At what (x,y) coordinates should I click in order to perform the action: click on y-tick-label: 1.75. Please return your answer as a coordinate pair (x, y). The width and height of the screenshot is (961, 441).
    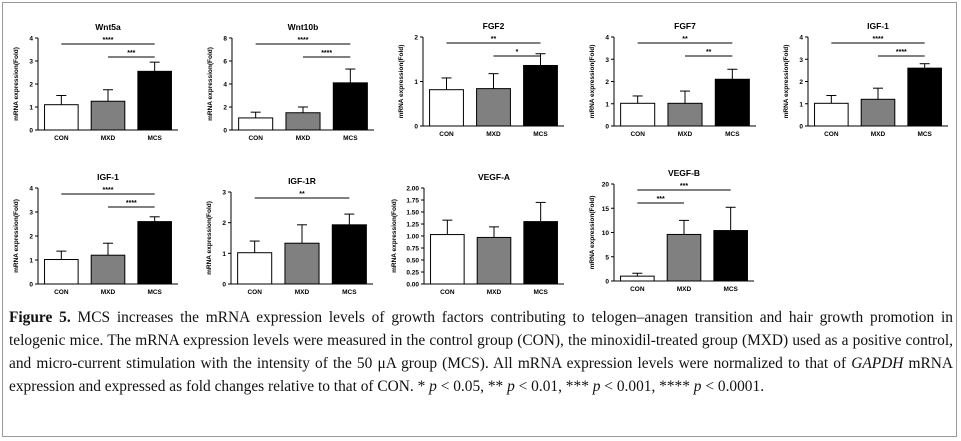
    Looking at the image, I should click on (412, 201).